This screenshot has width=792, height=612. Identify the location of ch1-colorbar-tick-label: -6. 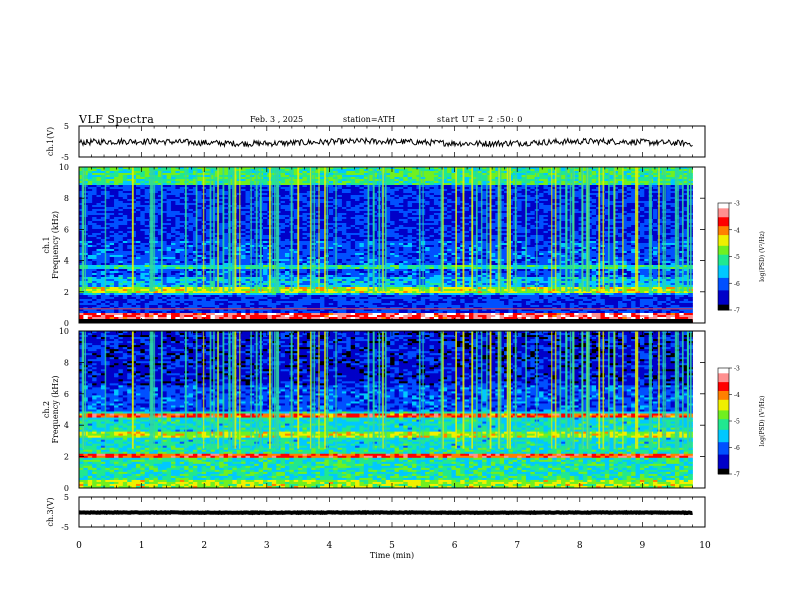
(737, 284).